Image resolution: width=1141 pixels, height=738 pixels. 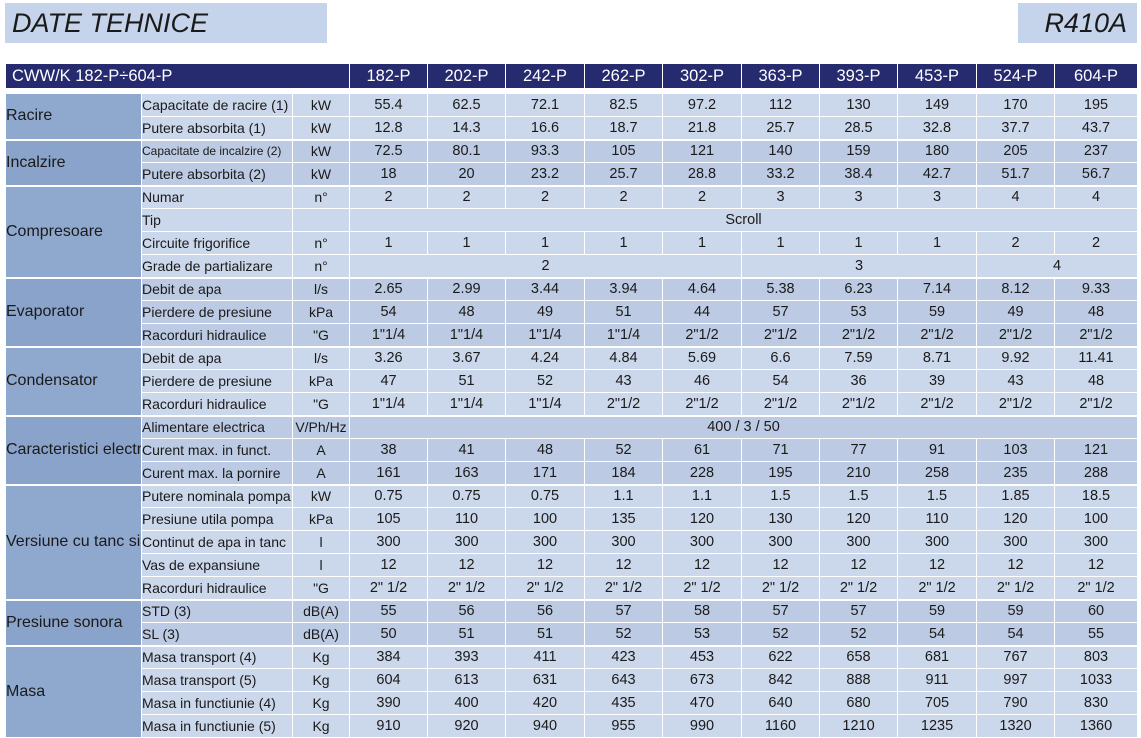 What do you see at coordinates (859, 266) in the screenshot?
I see `merged-value-cell: 3` at bounding box center [859, 266].